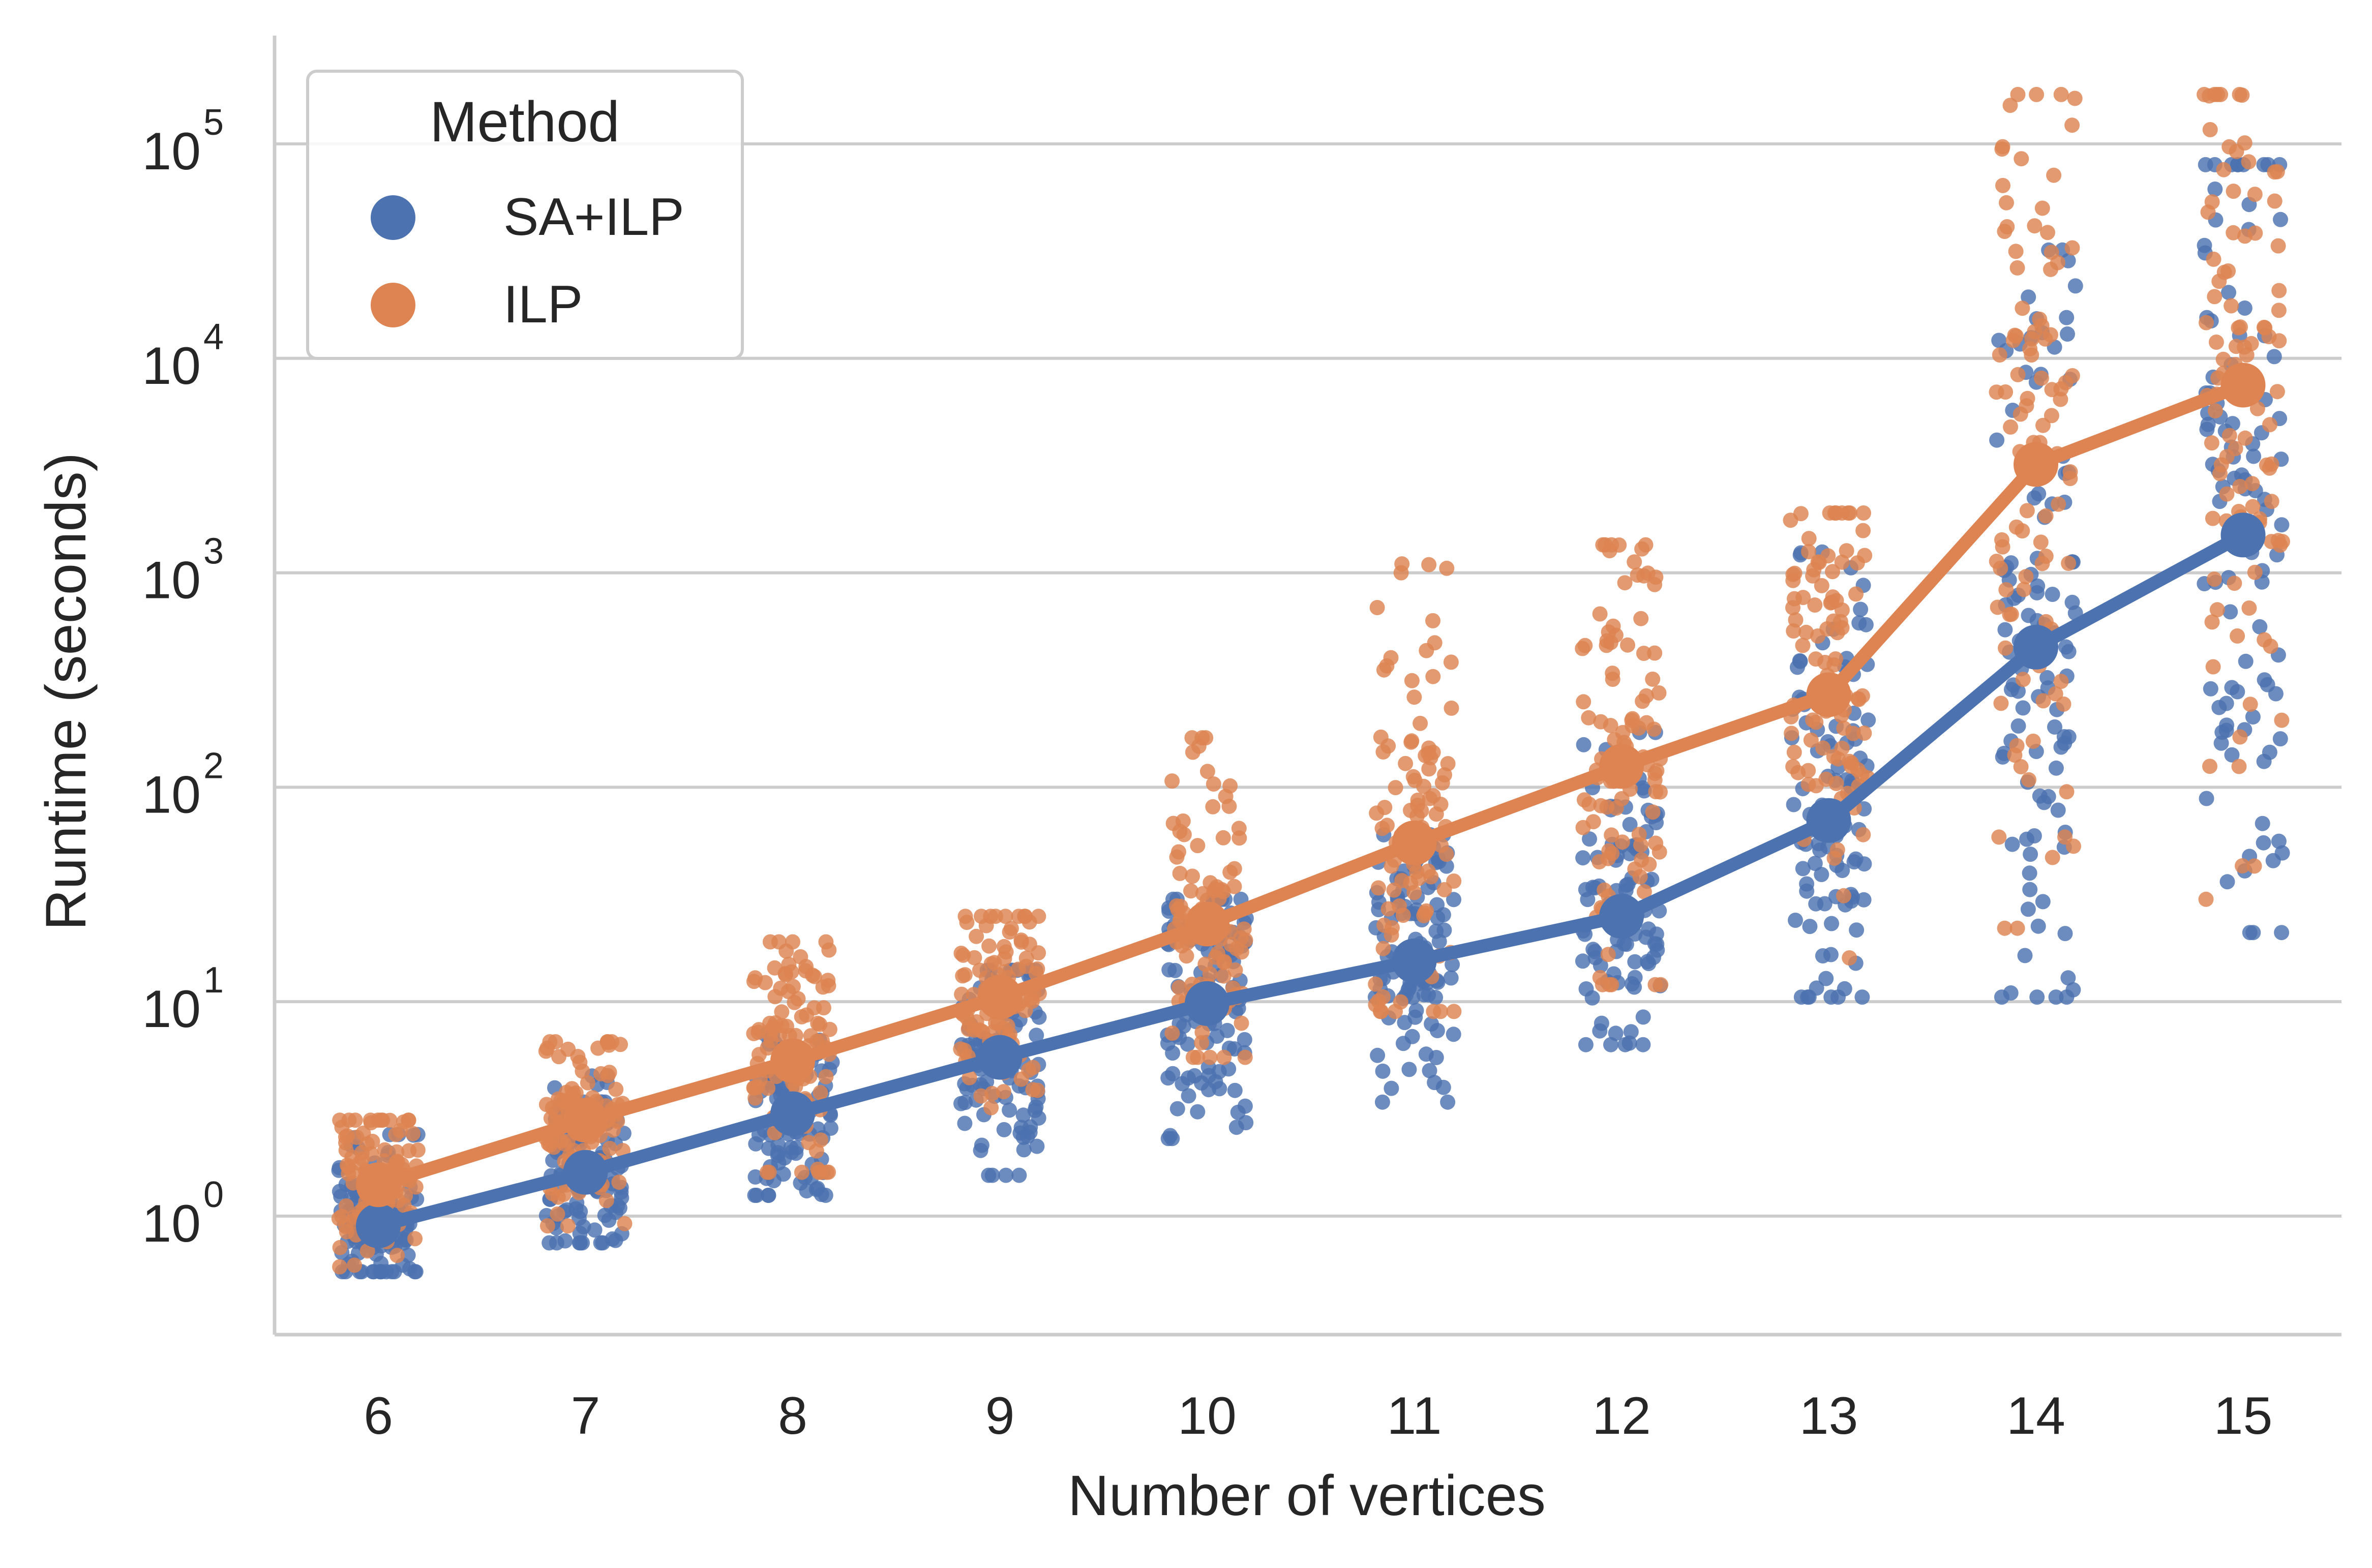 This screenshot has height=1568, width=2372. What do you see at coordinates (393, 217) in the screenshot?
I see `legend-marker-sa-ilp` at bounding box center [393, 217].